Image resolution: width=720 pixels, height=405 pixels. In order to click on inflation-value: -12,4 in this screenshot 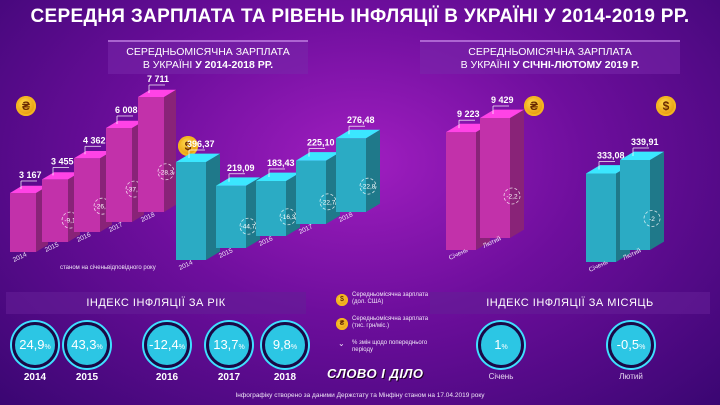, I will do `click(164, 344)`.